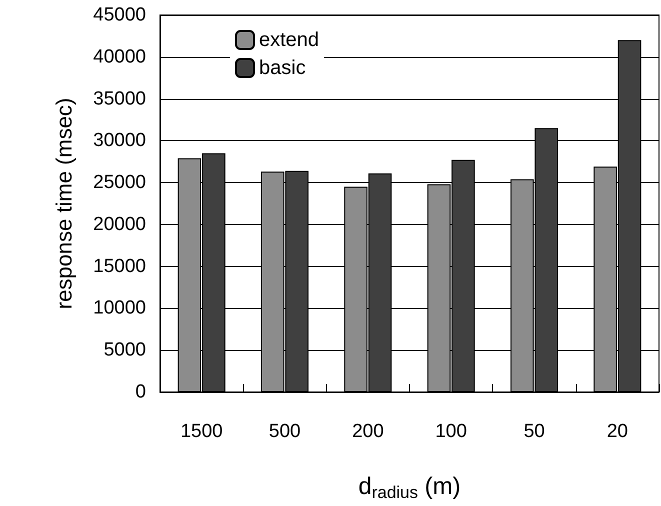 This screenshot has width=661, height=506. I want to click on x-tick-label: 500, so click(284, 431).